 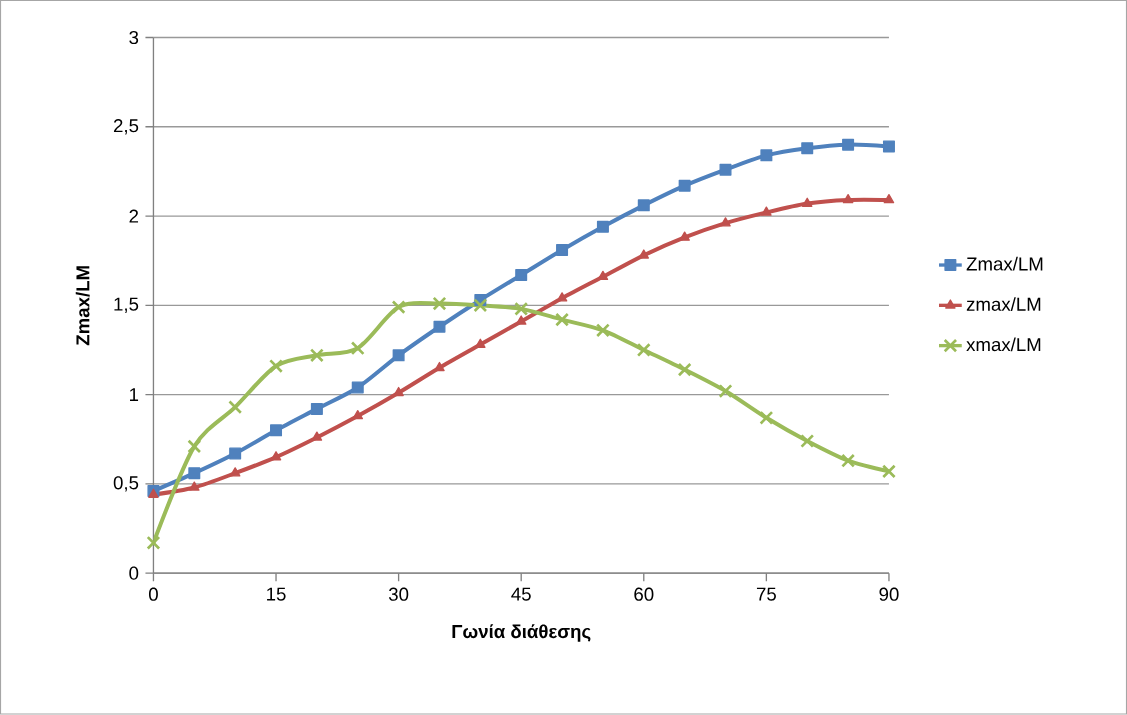 I want to click on legend-label: zmax/LM, so click(x=1003, y=304).